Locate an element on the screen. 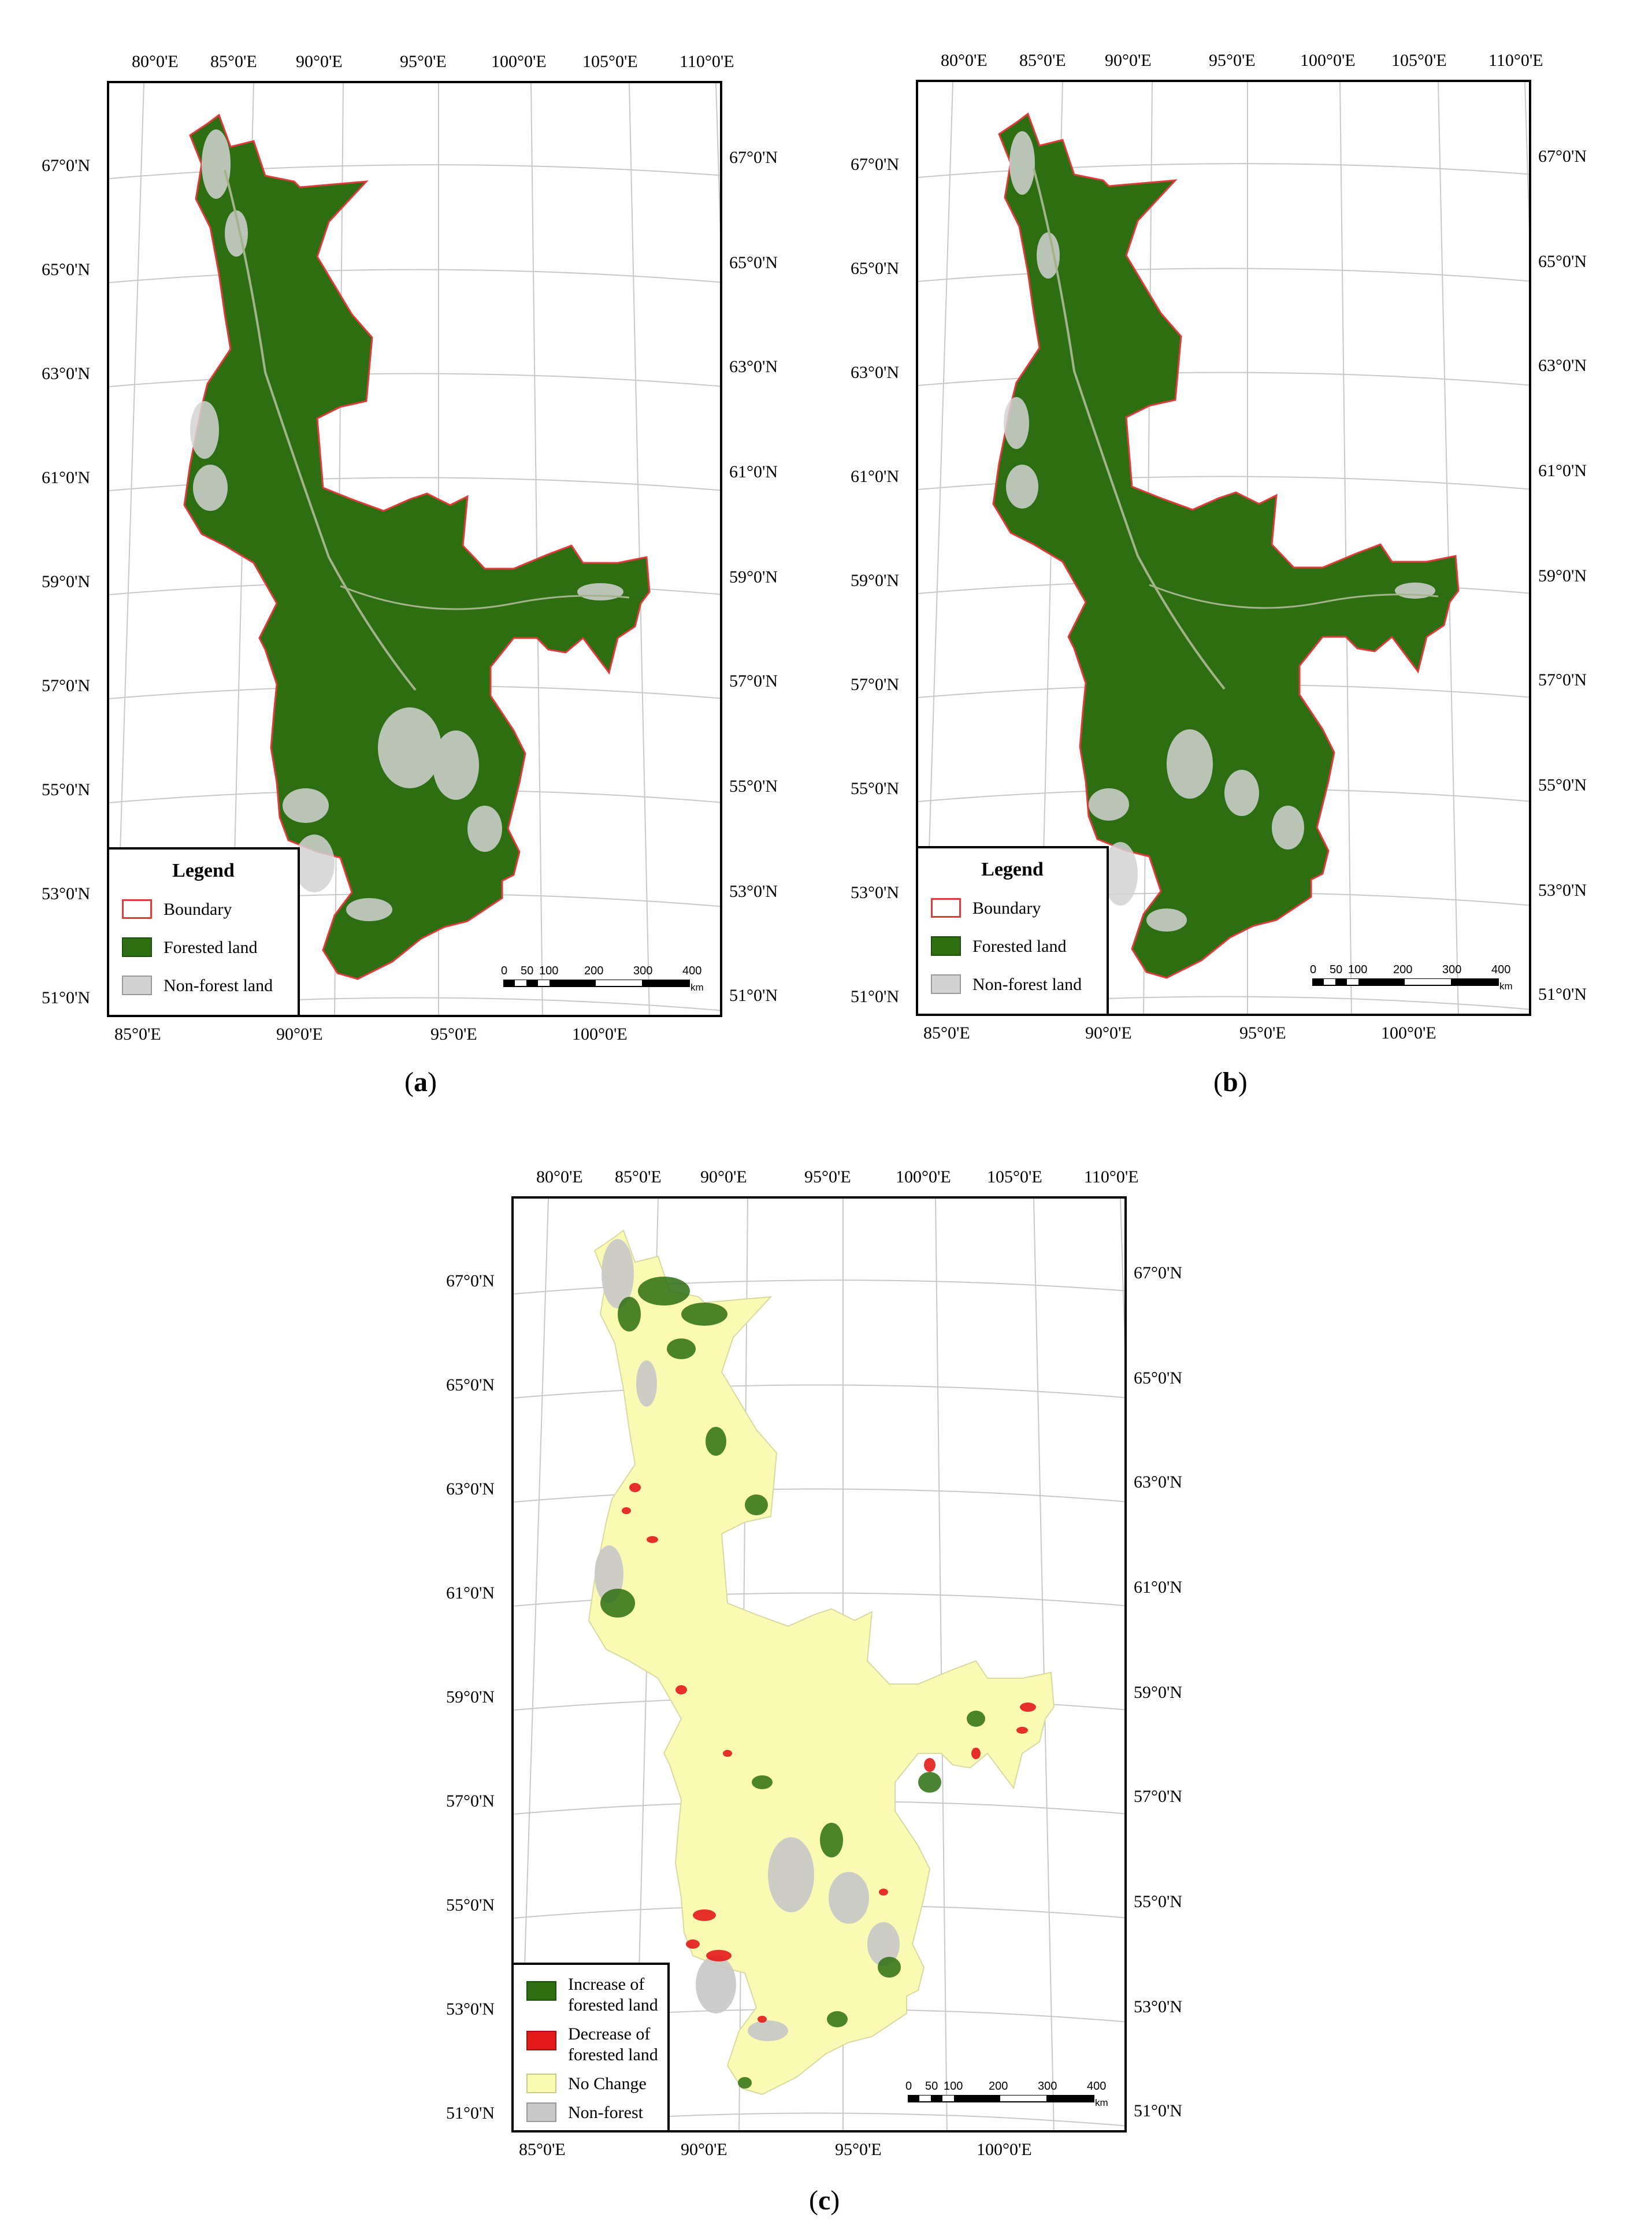  legend-label: Decrease of forested land is located at coordinates (613, 2044).